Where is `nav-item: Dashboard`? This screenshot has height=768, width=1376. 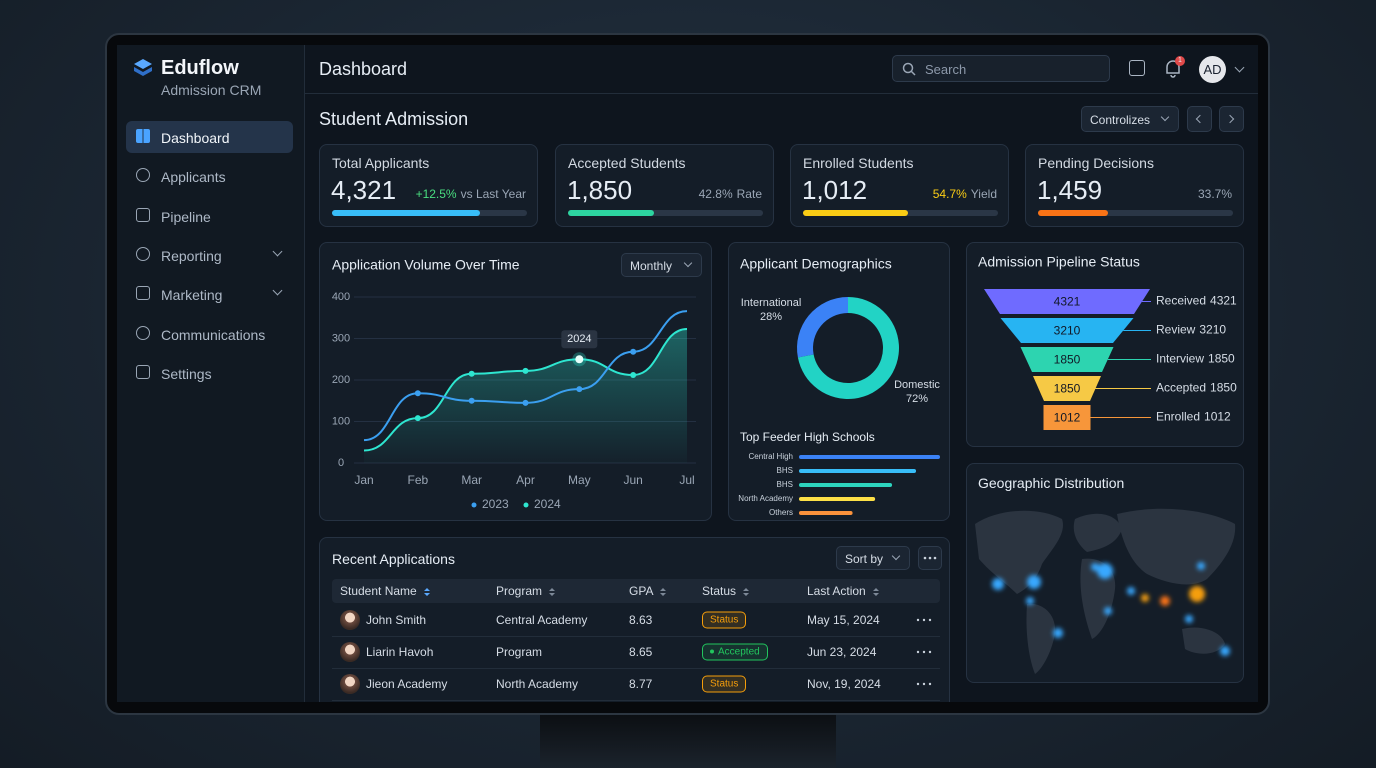 nav-item: Dashboard is located at coordinates (209, 137).